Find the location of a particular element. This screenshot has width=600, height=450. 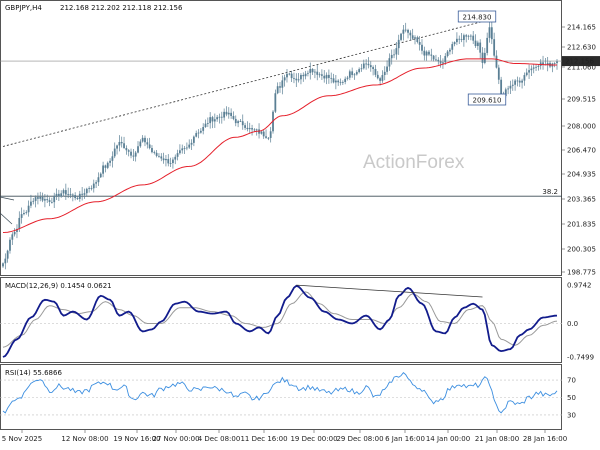

macd-trendline is located at coordinates (389, 291).